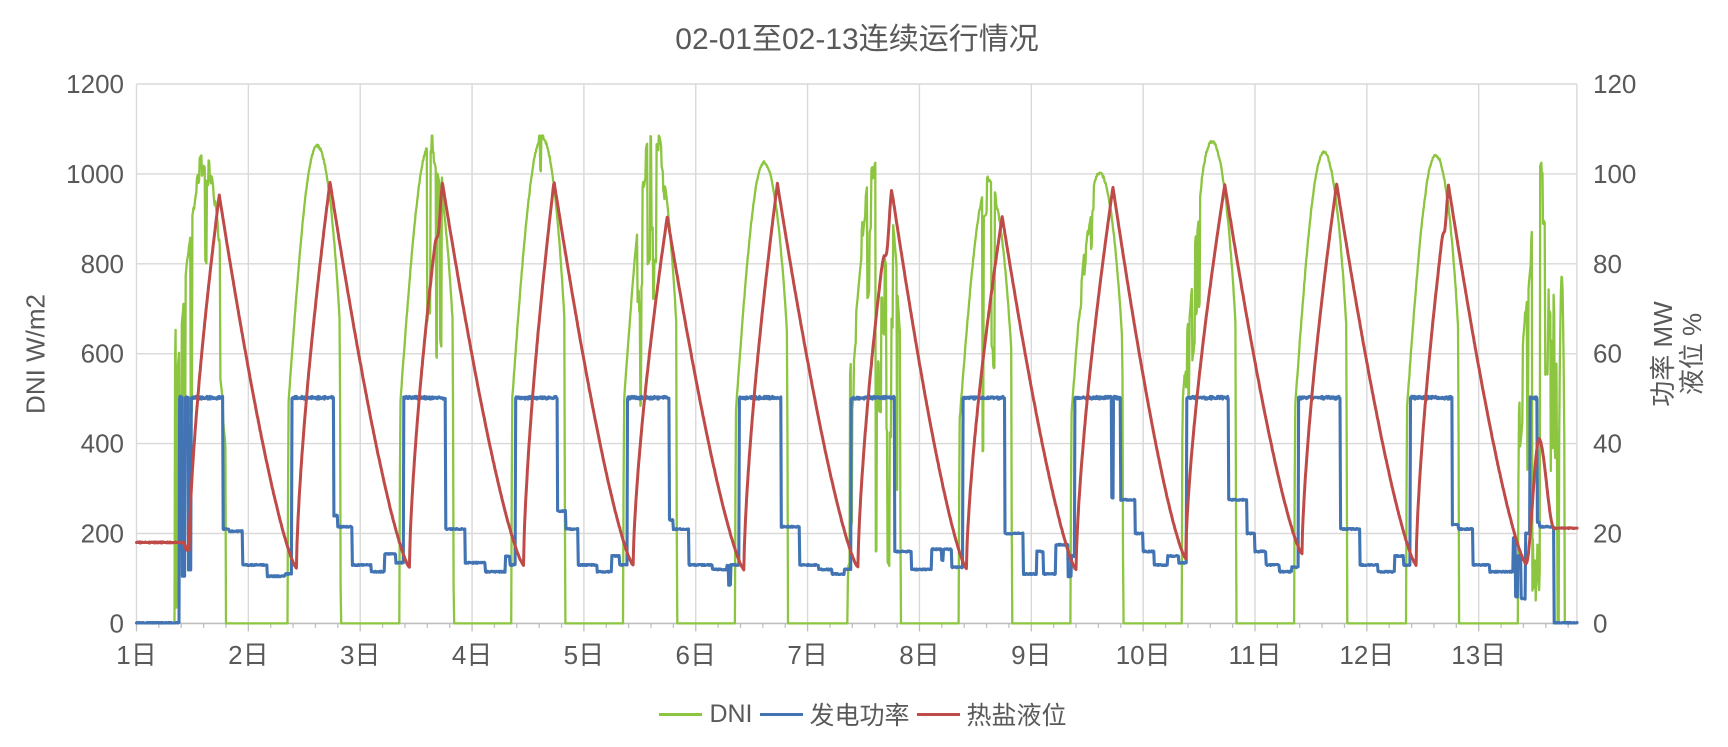 This screenshot has height=747, width=1728. Describe the element at coordinates (706, 714) in the screenshot. I see `legend-item-dni: DNI` at that location.